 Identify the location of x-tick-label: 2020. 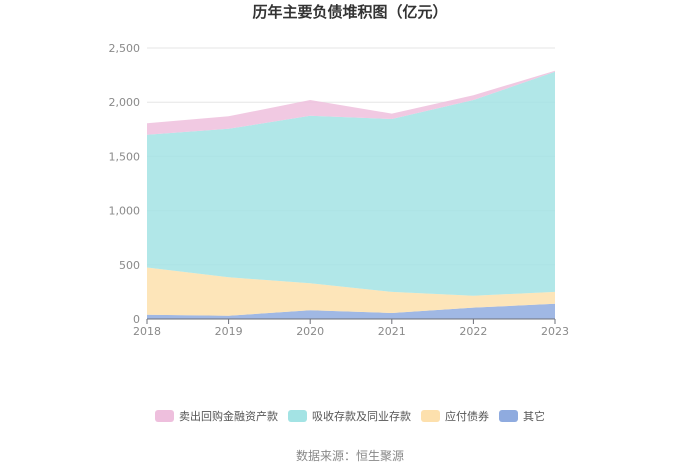
(310, 331).